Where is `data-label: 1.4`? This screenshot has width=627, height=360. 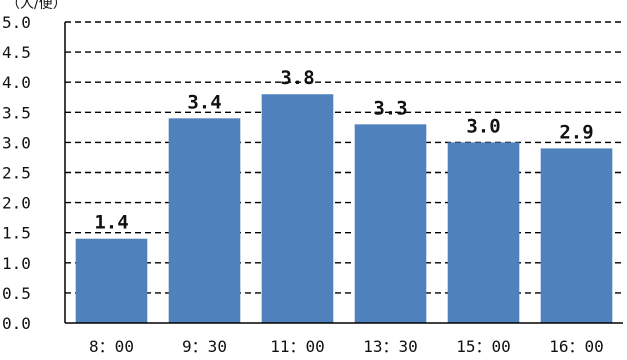
data-label: 1.4 is located at coordinates (111, 223).